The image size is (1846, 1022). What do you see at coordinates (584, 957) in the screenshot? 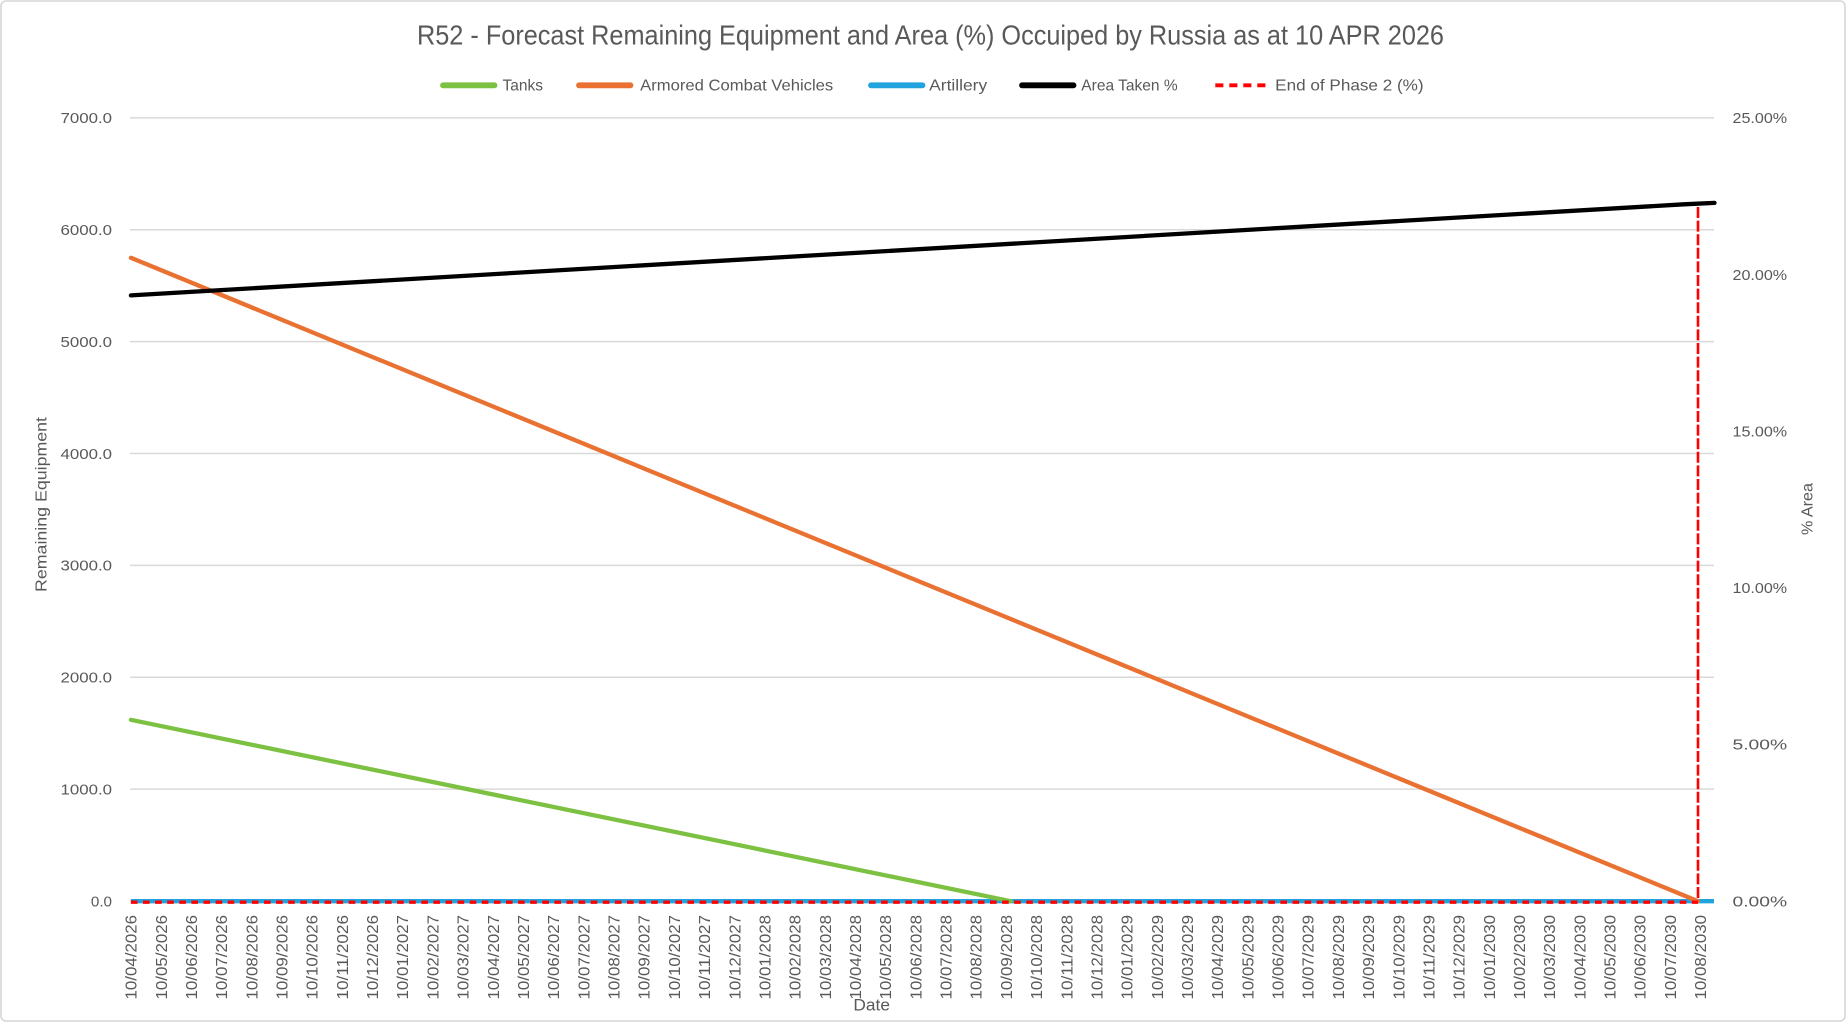
I see `svg-text: 10/07/2027` at bounding box center [584, 957].